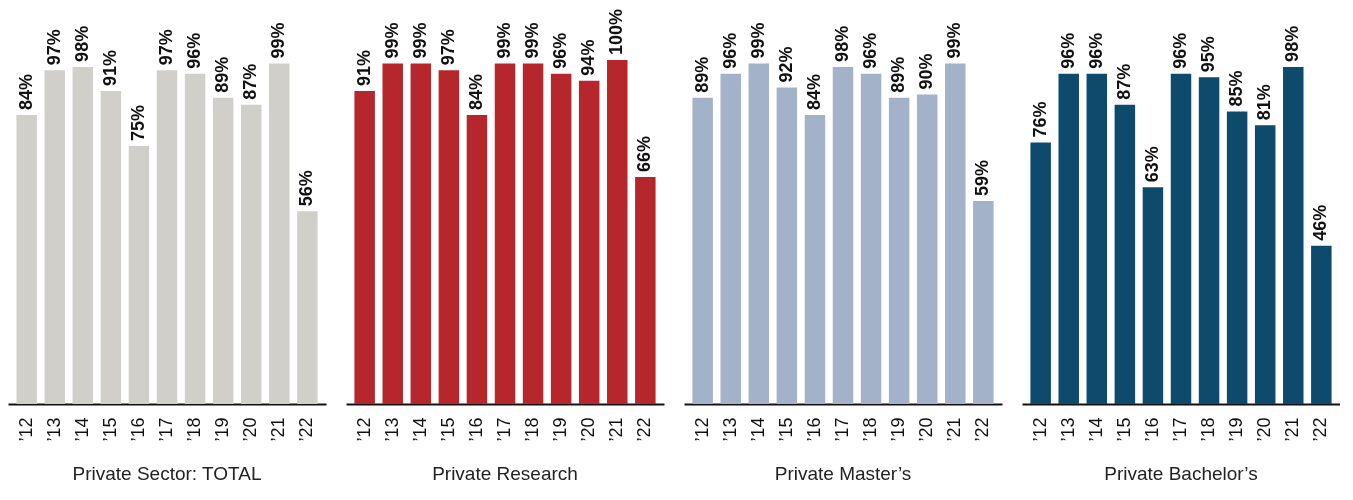 The image size is (1353, 500). Describe the element at coordinates (81, 43) in the screenshot. I see `data-label: 98%` at that location.